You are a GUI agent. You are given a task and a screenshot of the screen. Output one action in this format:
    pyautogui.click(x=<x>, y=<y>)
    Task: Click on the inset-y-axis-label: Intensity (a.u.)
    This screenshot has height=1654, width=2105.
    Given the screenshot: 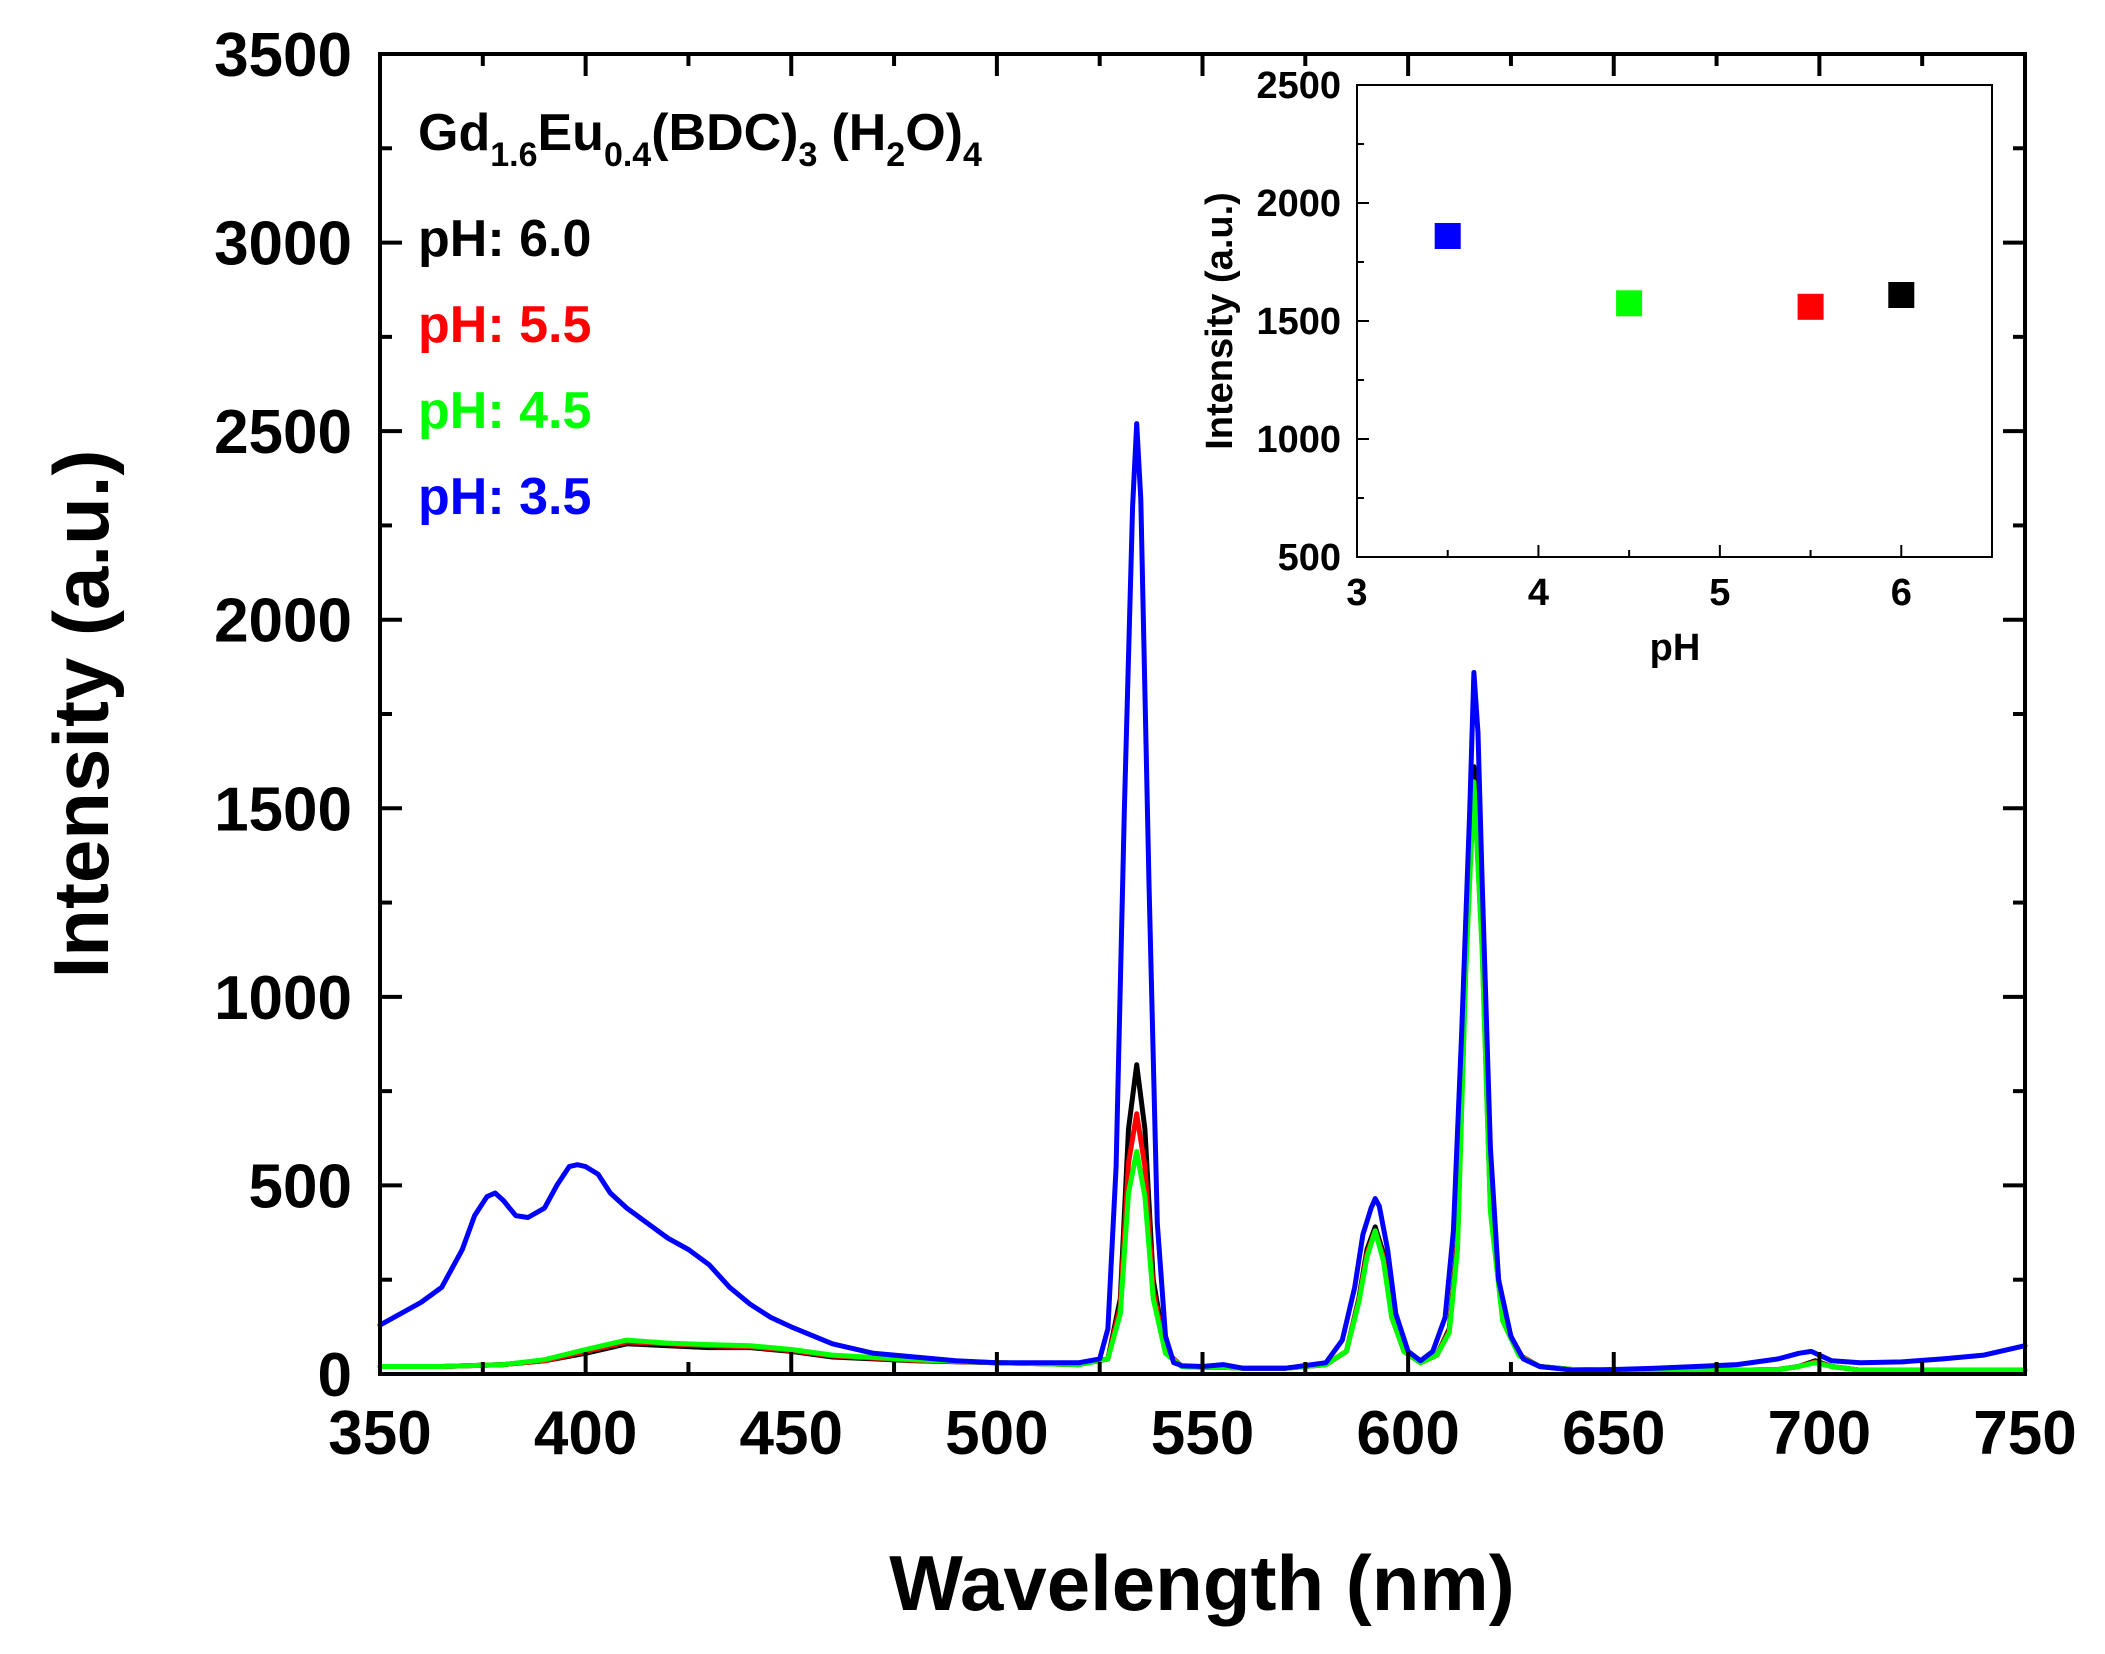 What is the action you would take?
    pyautogui.click(x=1220, y=321)
    